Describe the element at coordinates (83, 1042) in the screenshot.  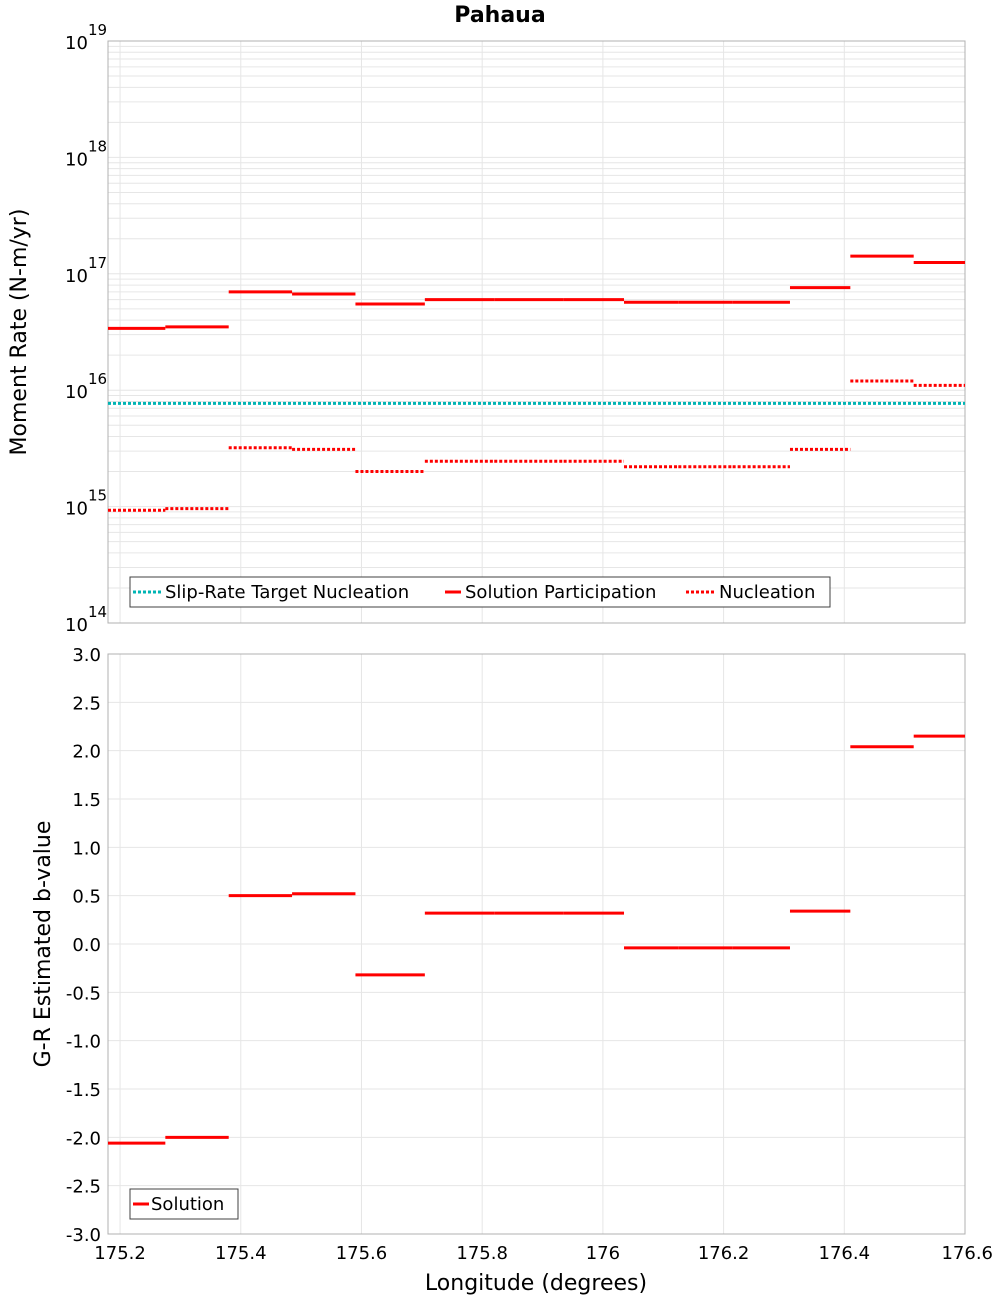
I see `b-value-y-tick-label: -1.0` at that location.